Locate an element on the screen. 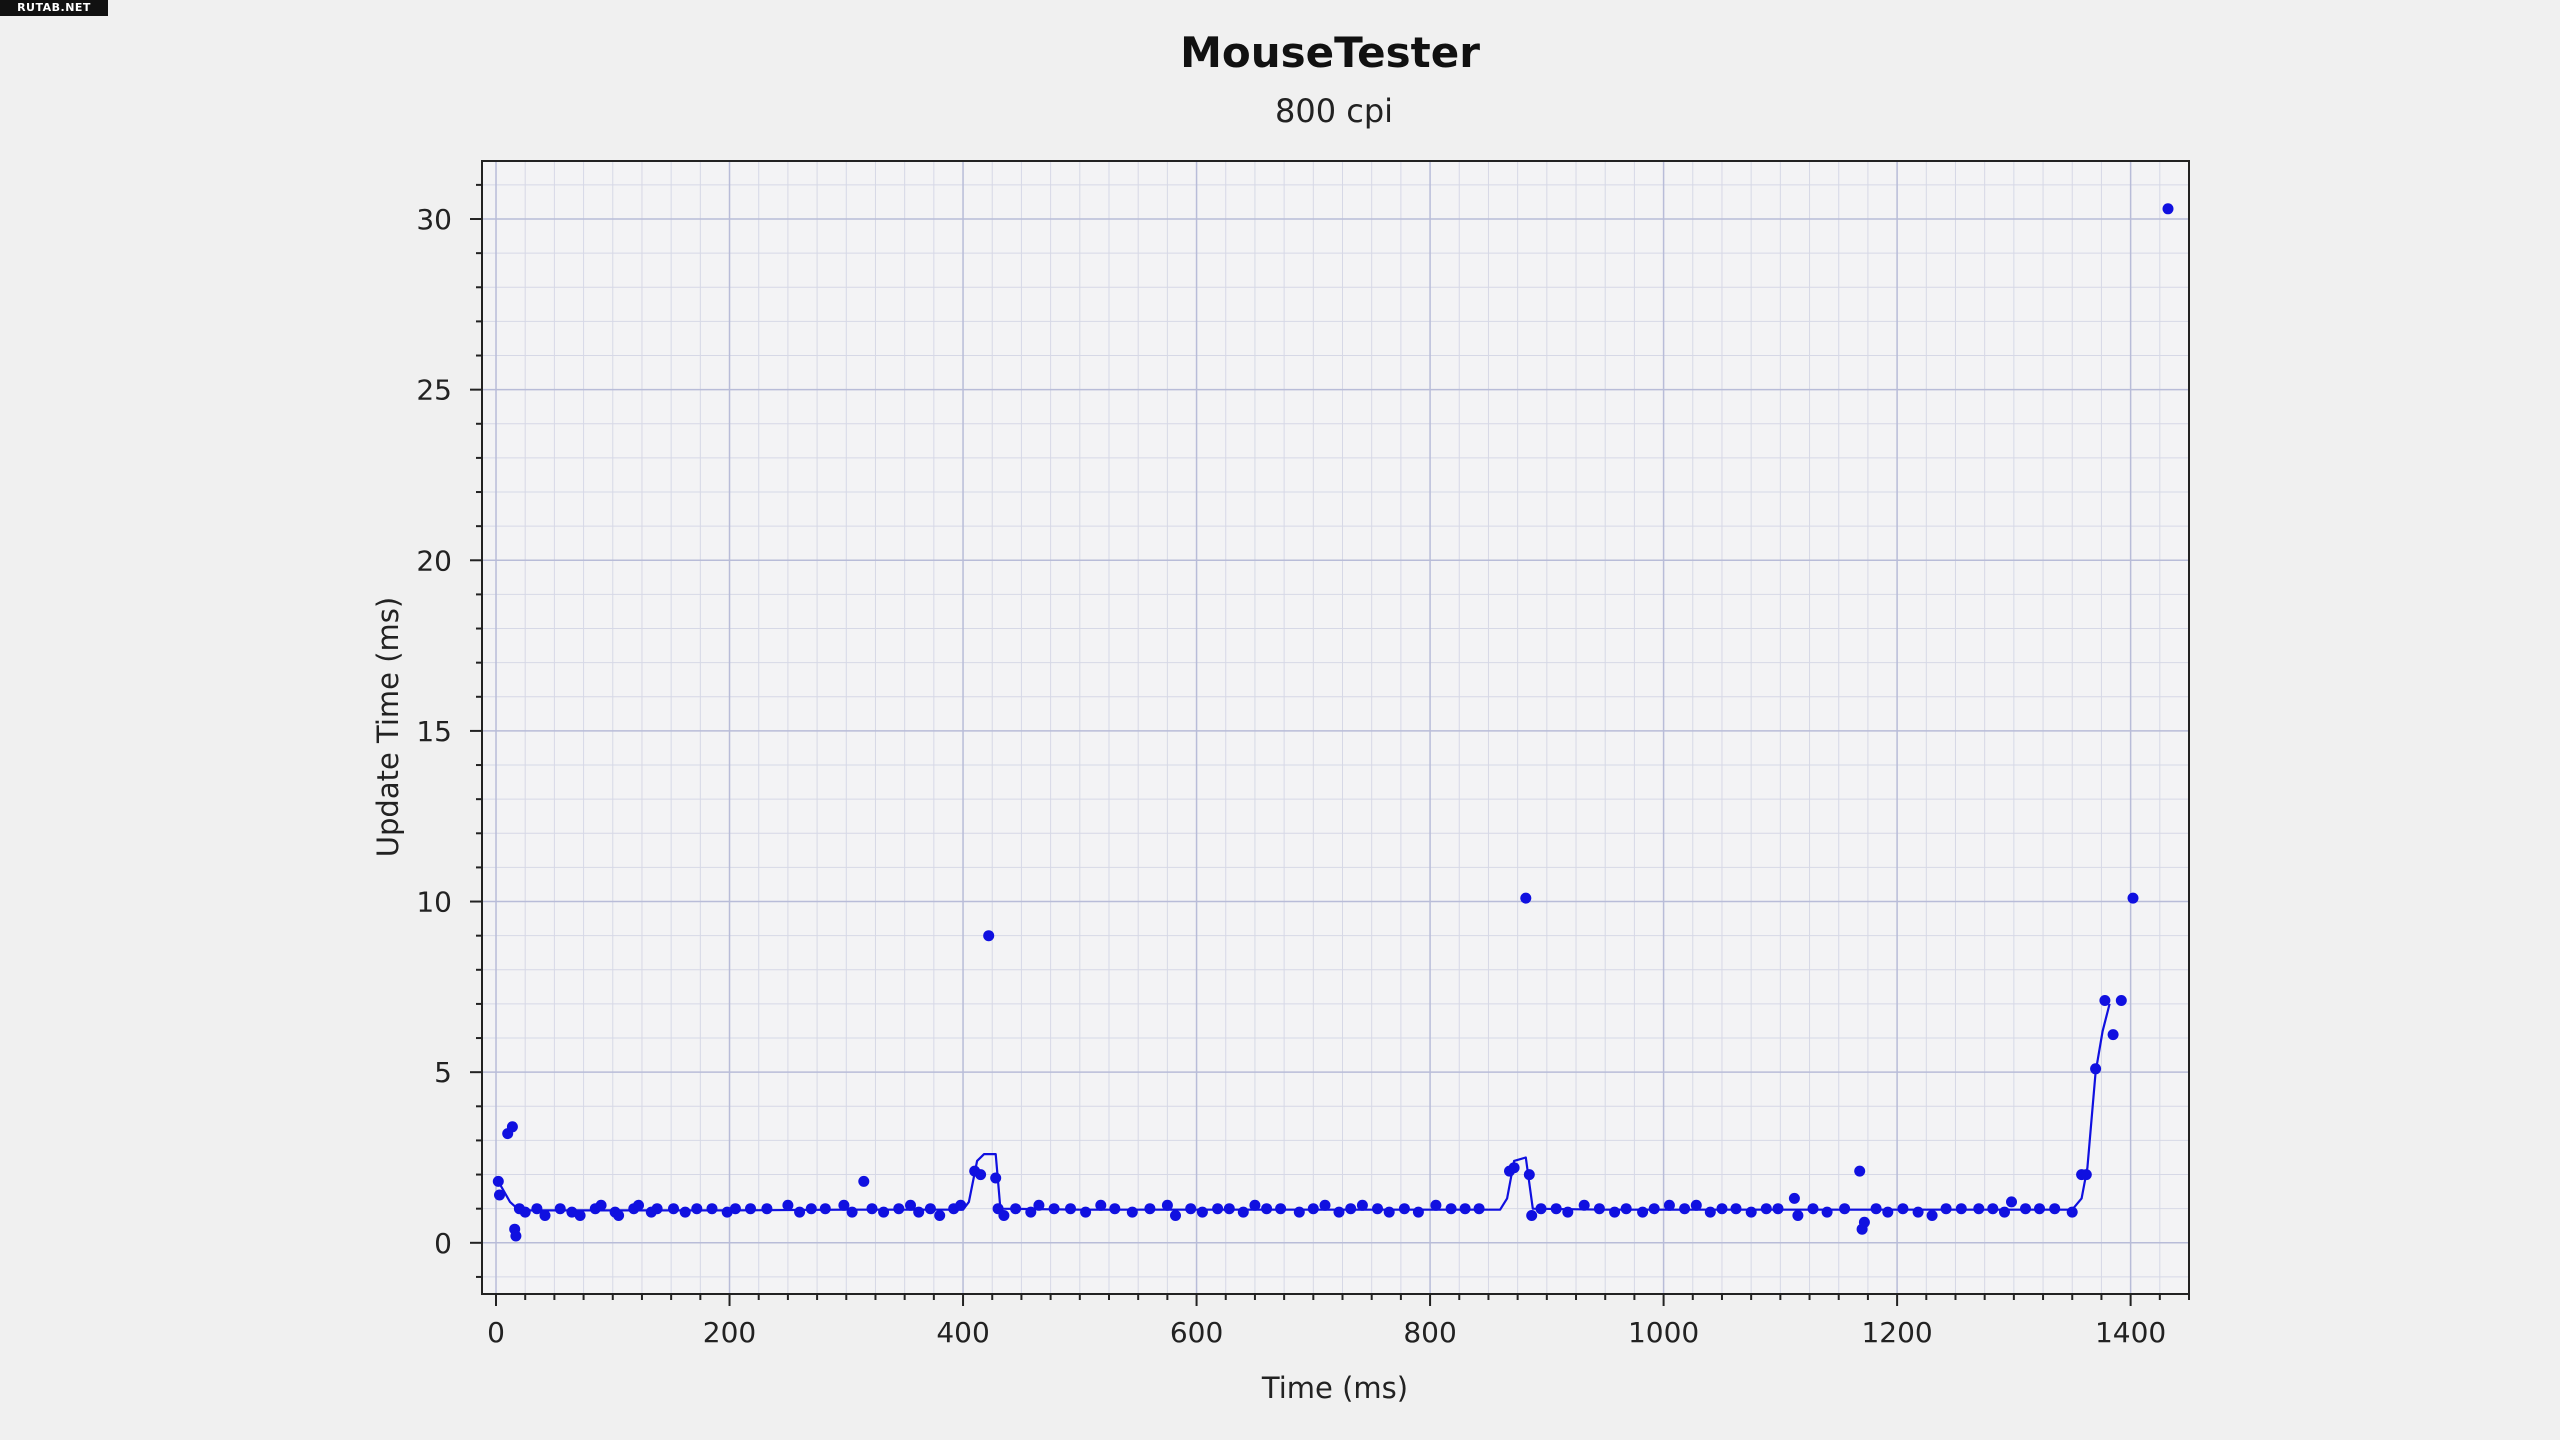 This screenshot has height=1440, width=2560. watermark: RUTAB.NET is located at coordinates (54, 8).